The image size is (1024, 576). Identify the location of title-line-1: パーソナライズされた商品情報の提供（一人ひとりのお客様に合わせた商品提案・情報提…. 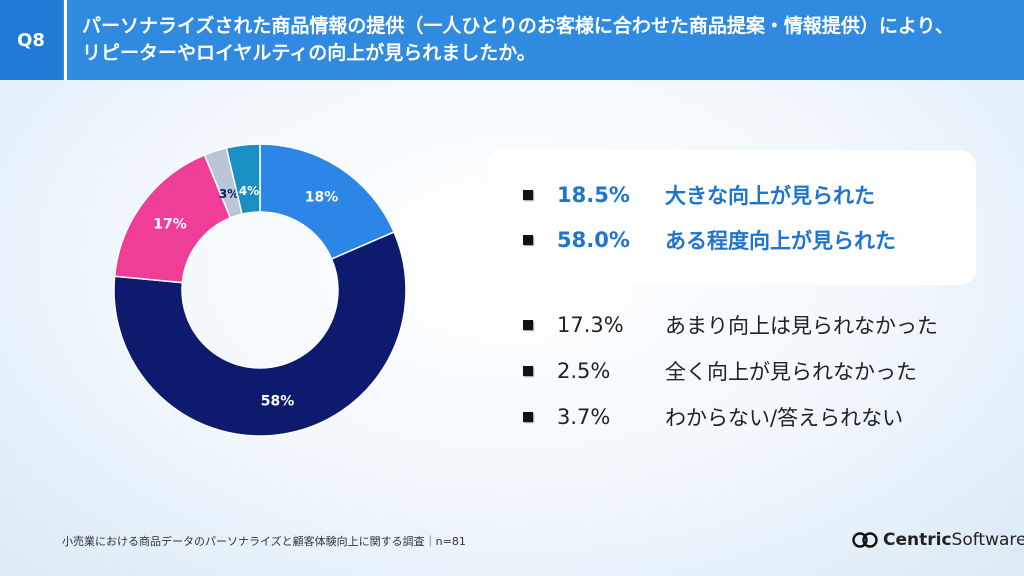
(518, 26).